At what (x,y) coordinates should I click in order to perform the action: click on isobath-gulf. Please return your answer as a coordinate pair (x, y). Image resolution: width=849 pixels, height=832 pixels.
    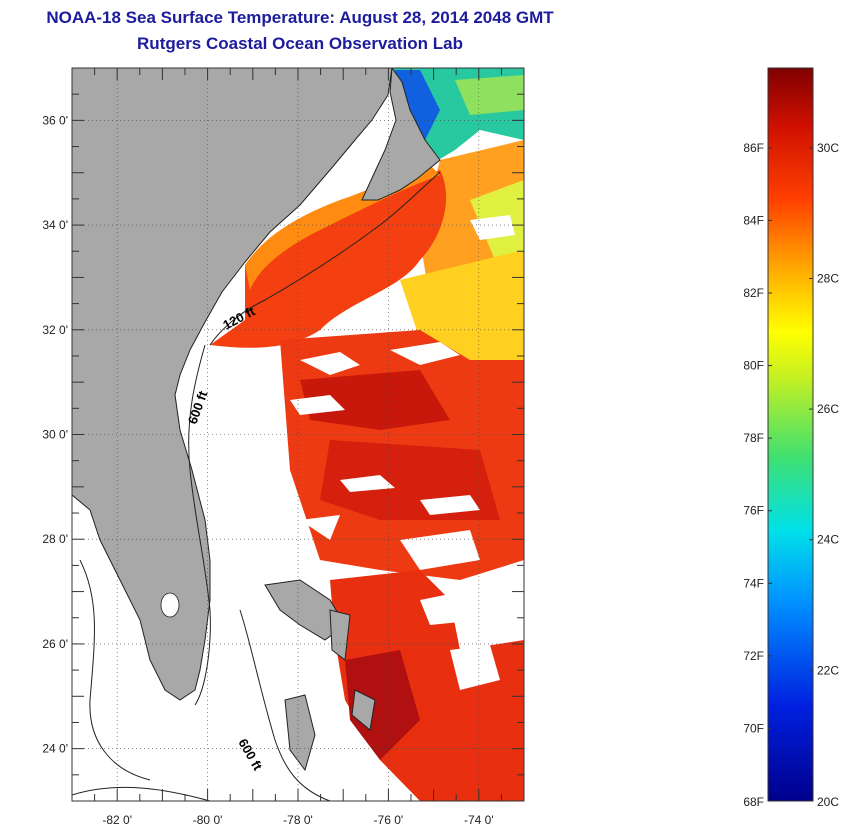
    Looking at the image, I should click on (115, 670).